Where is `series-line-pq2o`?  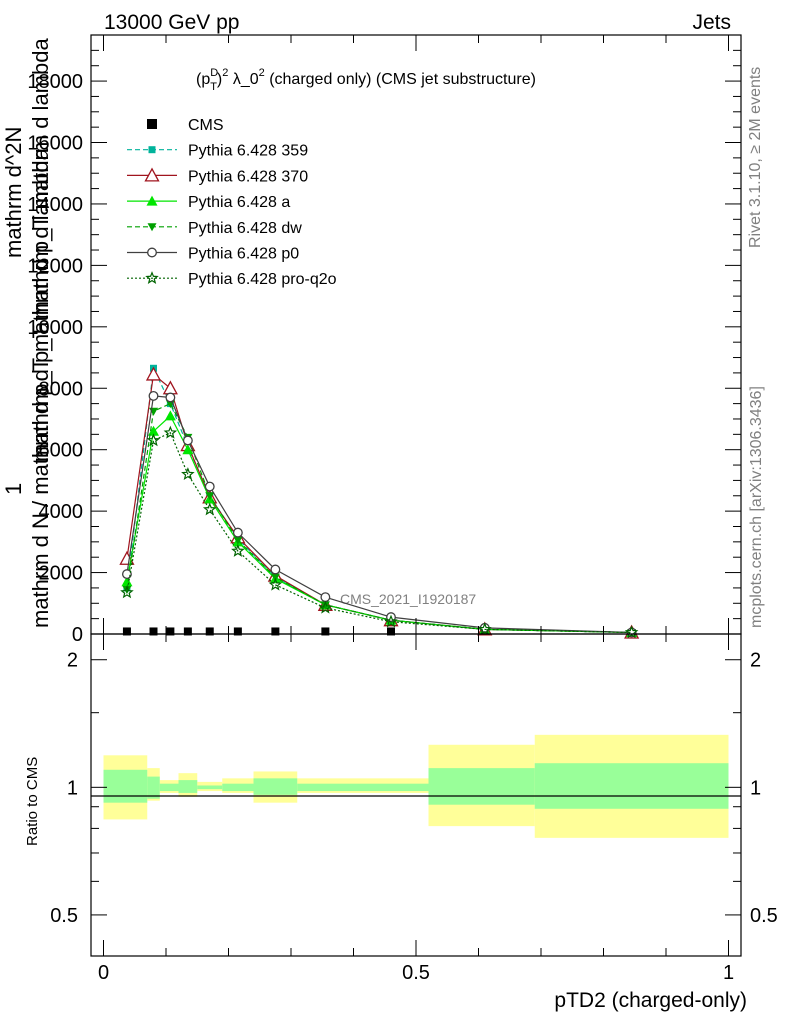 series-line-pq2o is located at coordinates (379, 532).